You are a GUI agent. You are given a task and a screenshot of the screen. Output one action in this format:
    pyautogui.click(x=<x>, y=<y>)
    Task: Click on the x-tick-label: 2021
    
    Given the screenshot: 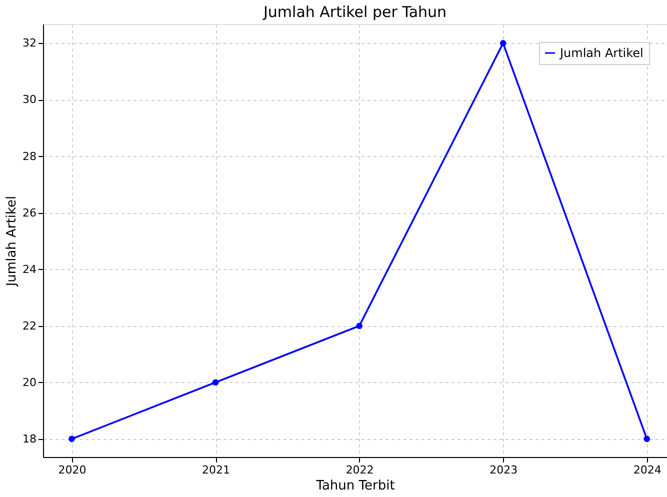 What is the action you would take?
    pyautogui.click(x=216, y=470)
    